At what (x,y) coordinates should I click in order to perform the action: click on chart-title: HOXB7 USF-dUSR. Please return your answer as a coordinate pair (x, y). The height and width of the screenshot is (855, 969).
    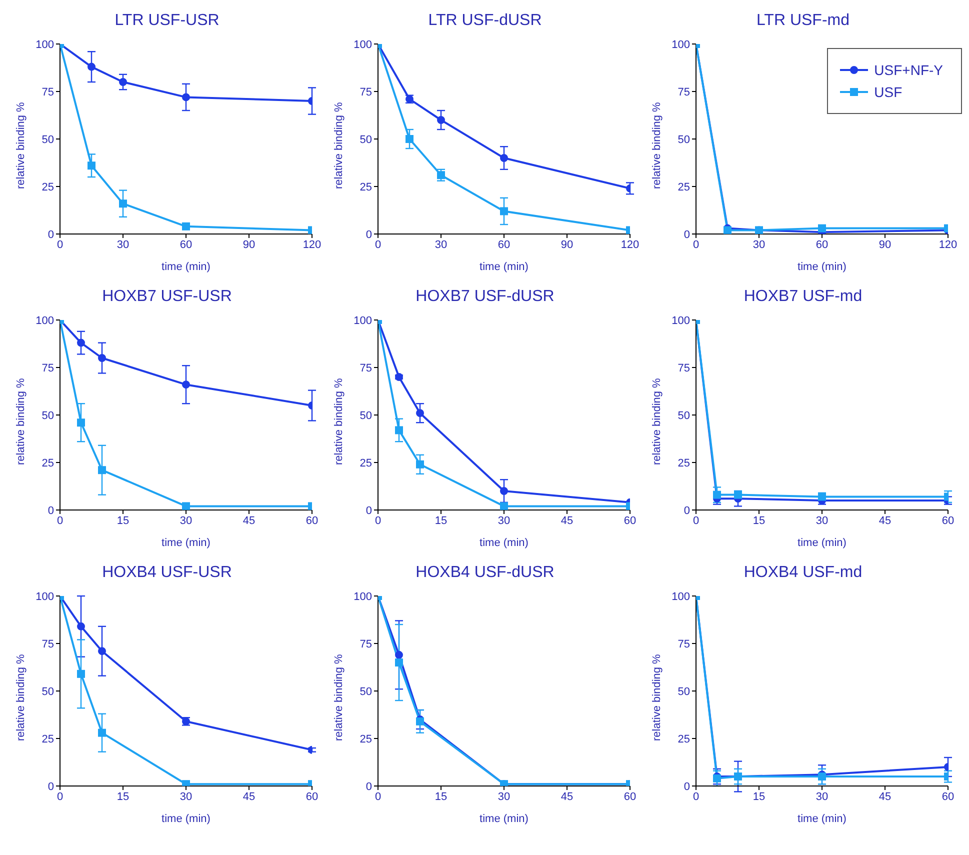
    Looking at the image, I should click on (485, 297).